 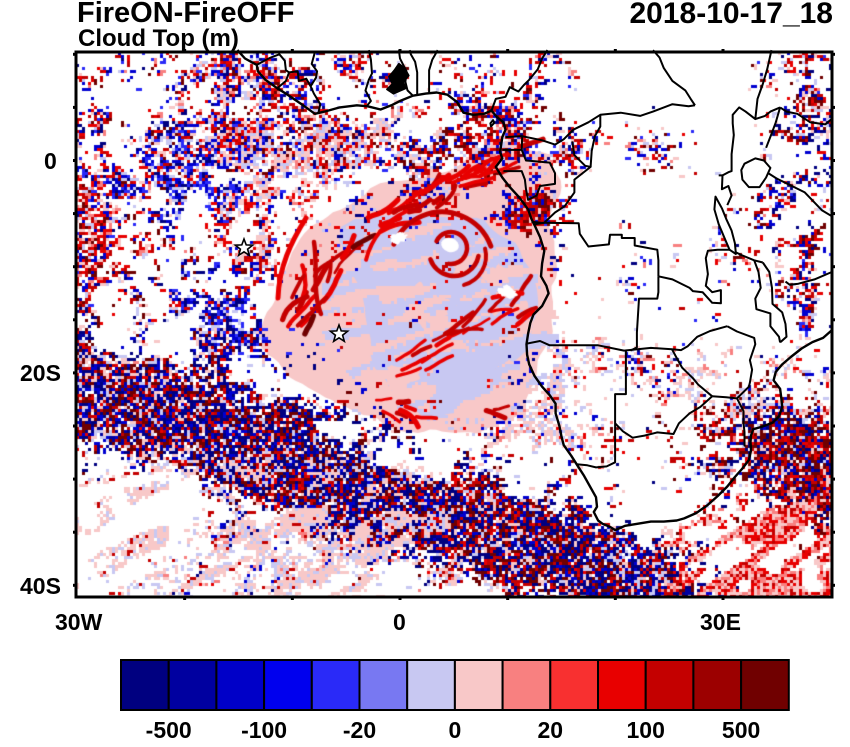 What do you see at coordinates (169, 730) in the screenshot?
I see `svg-text: -500` at bounding box center [169, 730].